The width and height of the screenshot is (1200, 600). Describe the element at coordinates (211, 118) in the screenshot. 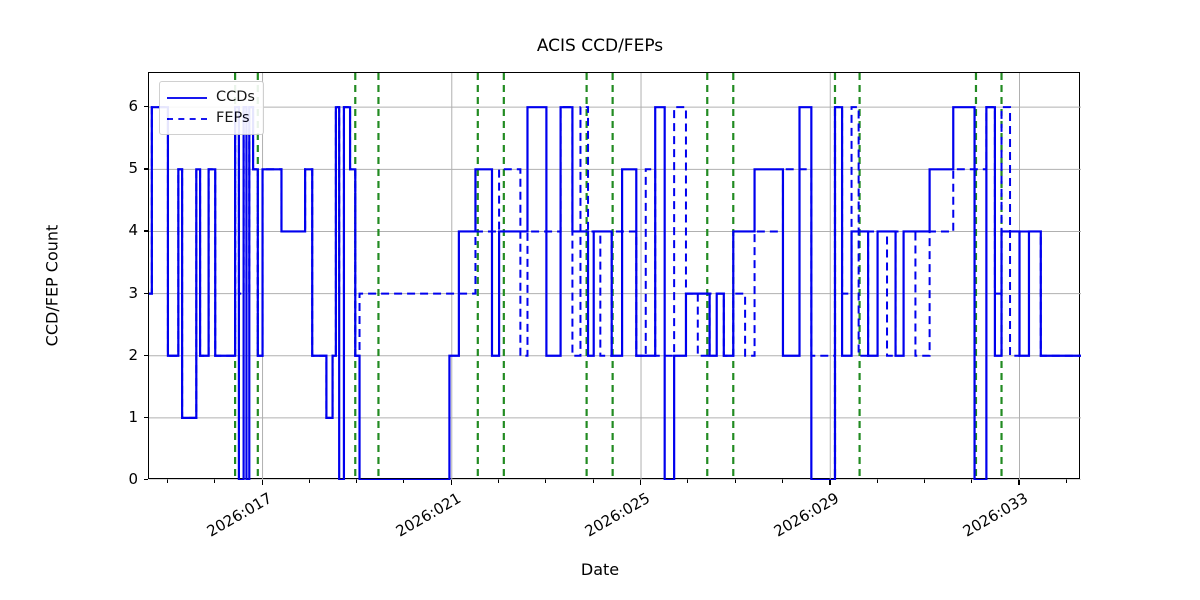

I see `legend-entry-feps: FEPs` at that location.